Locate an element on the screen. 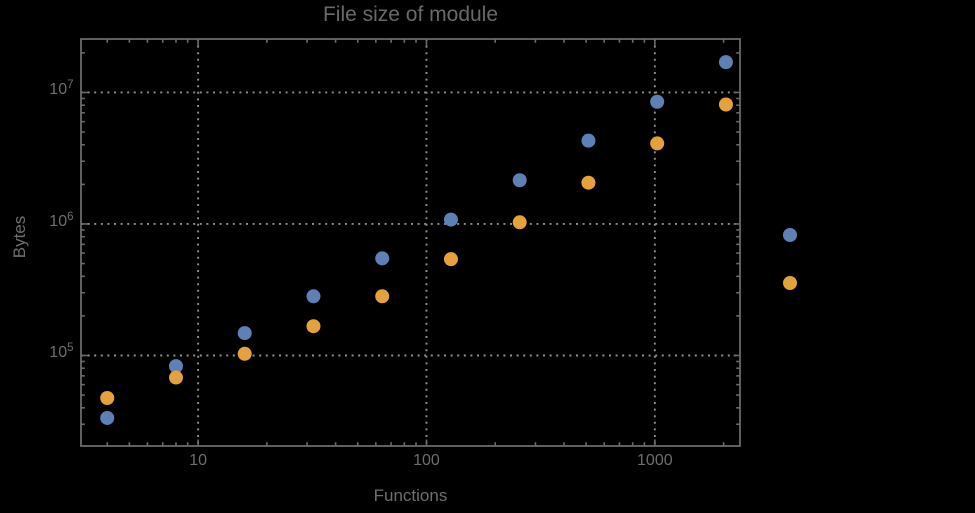 Image resolution: width=975 pixels, height=513 pixels. x-axis-label: Functions is located at coordinates (410, 495).